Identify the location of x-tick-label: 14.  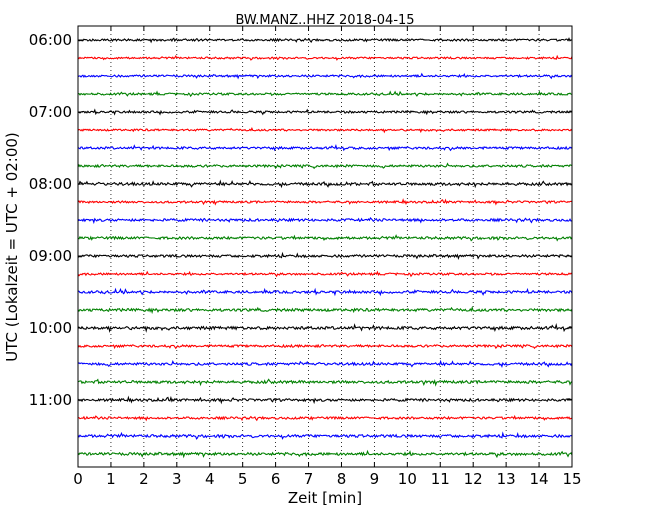
(539, 479).